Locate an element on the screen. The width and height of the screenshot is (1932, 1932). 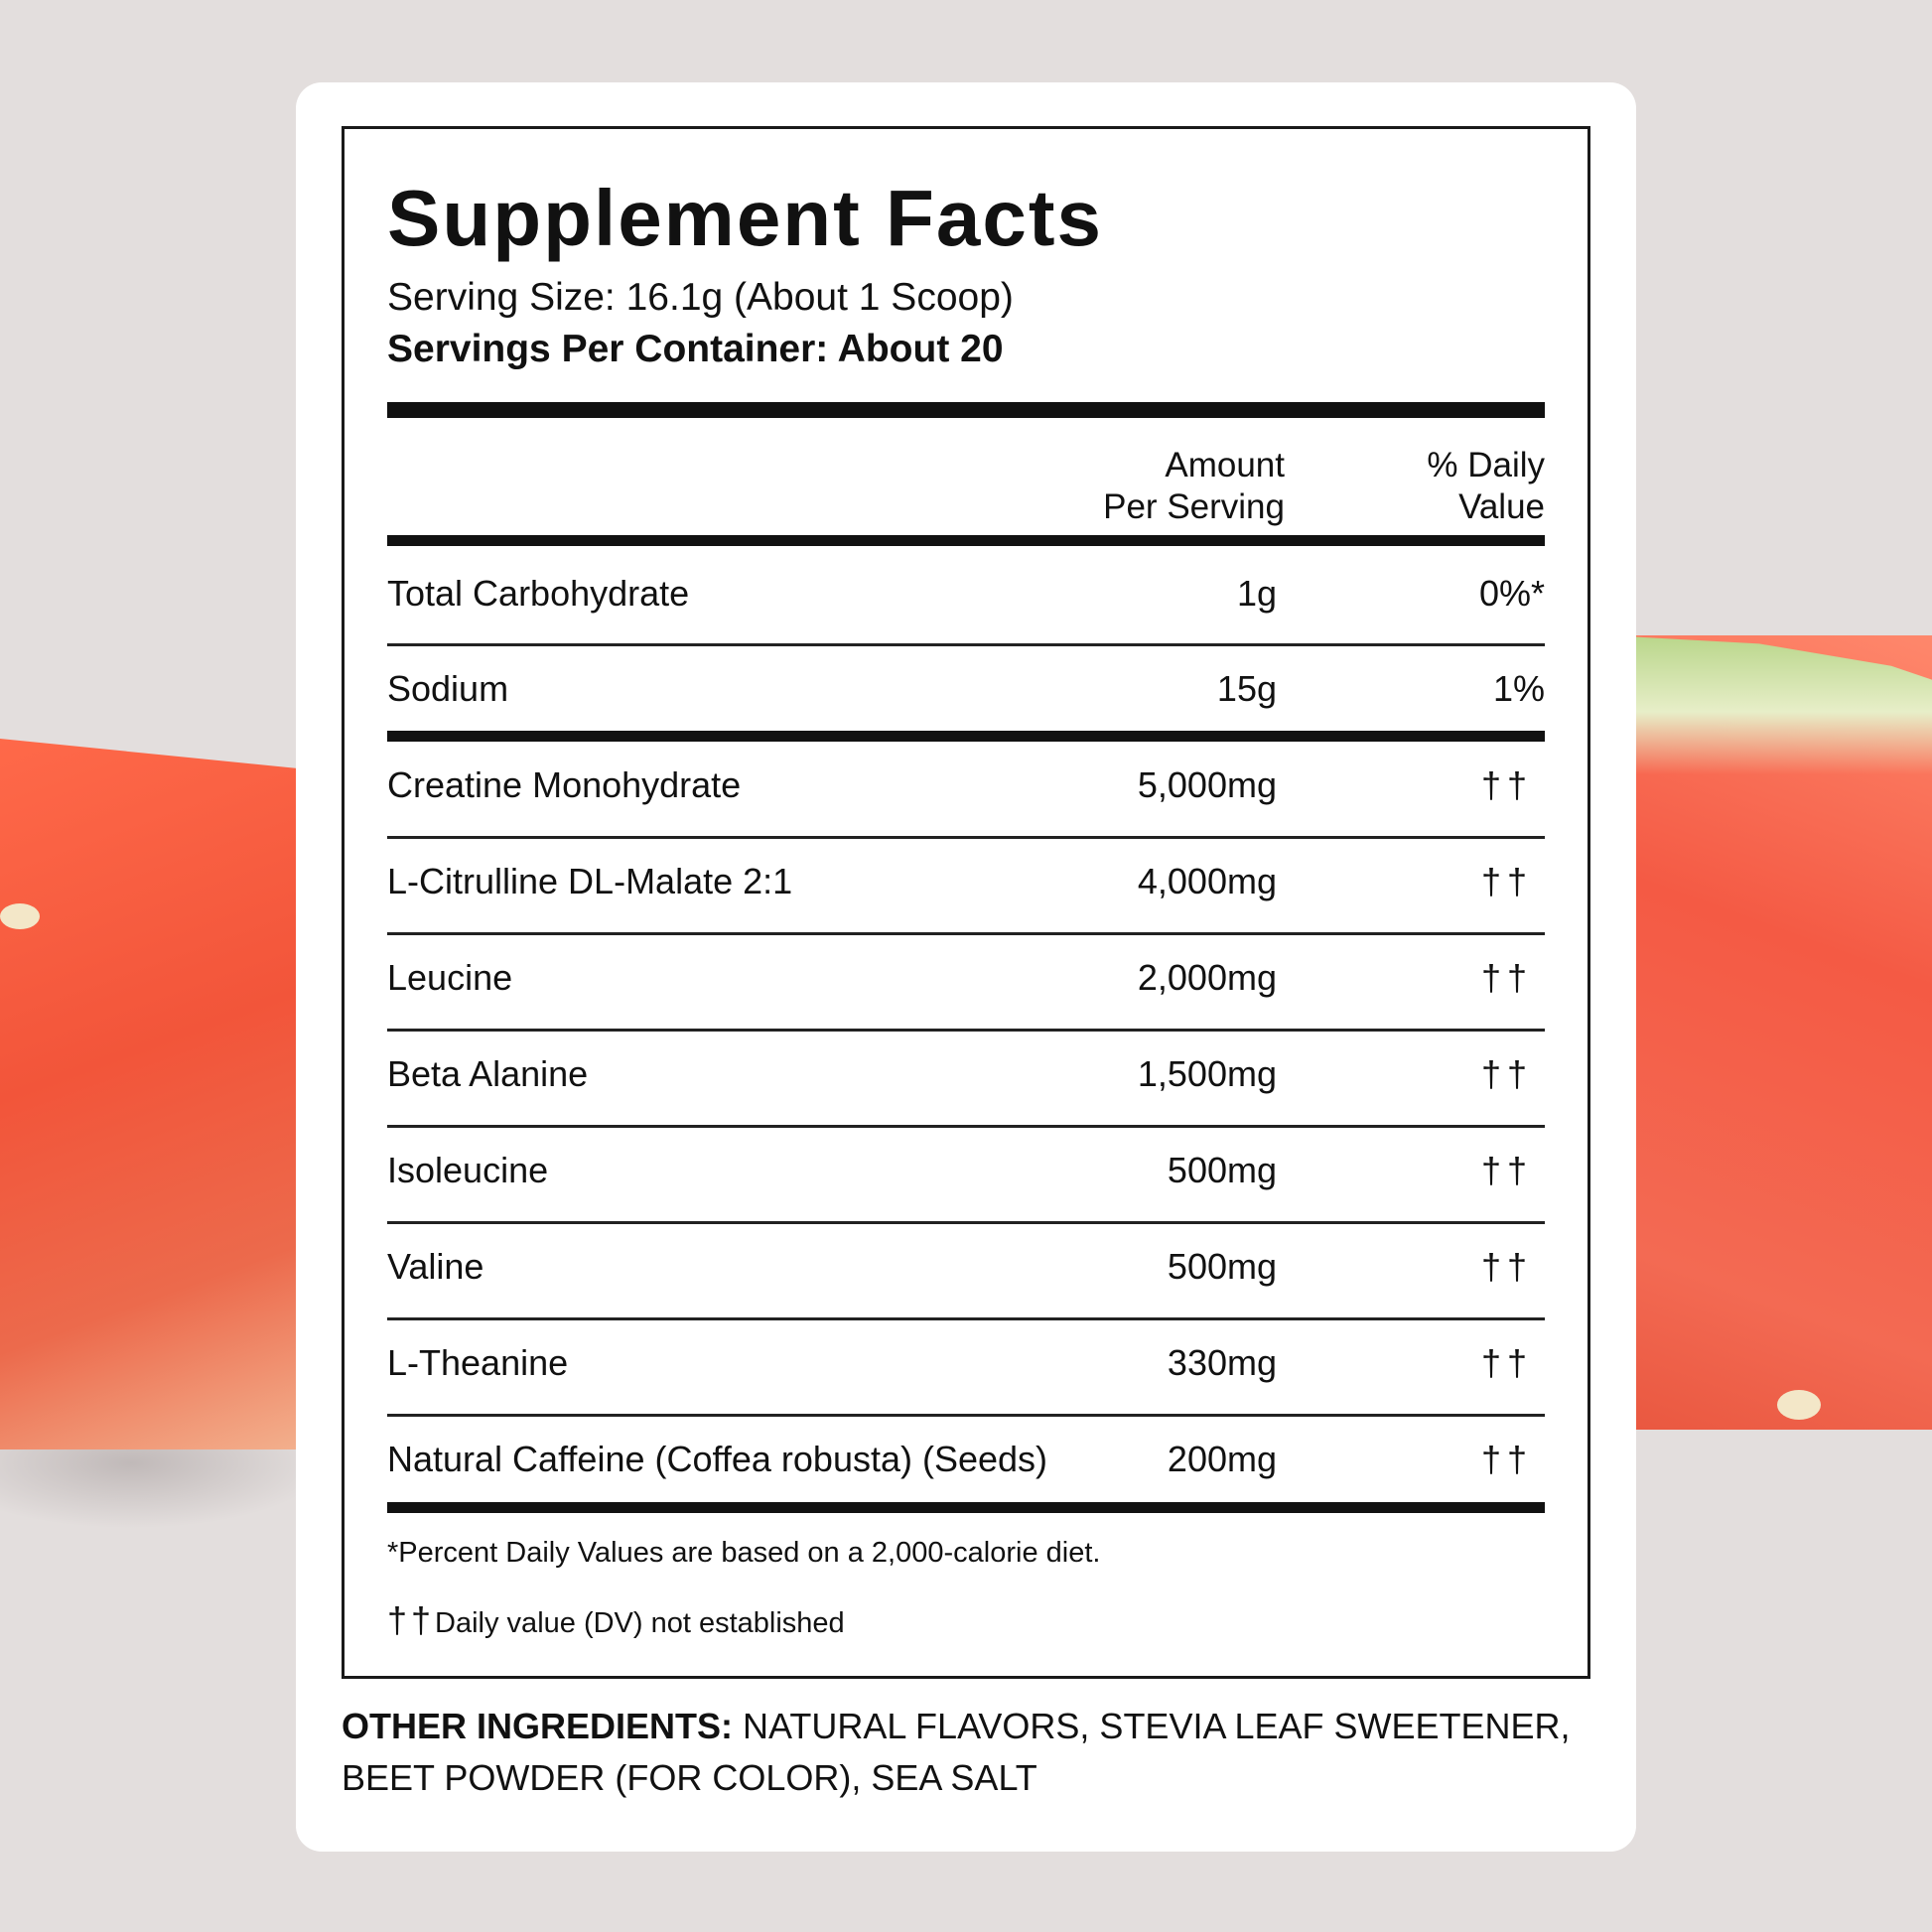
ingredient-amount: 4,000mg is located at coordinates (1207, 881).